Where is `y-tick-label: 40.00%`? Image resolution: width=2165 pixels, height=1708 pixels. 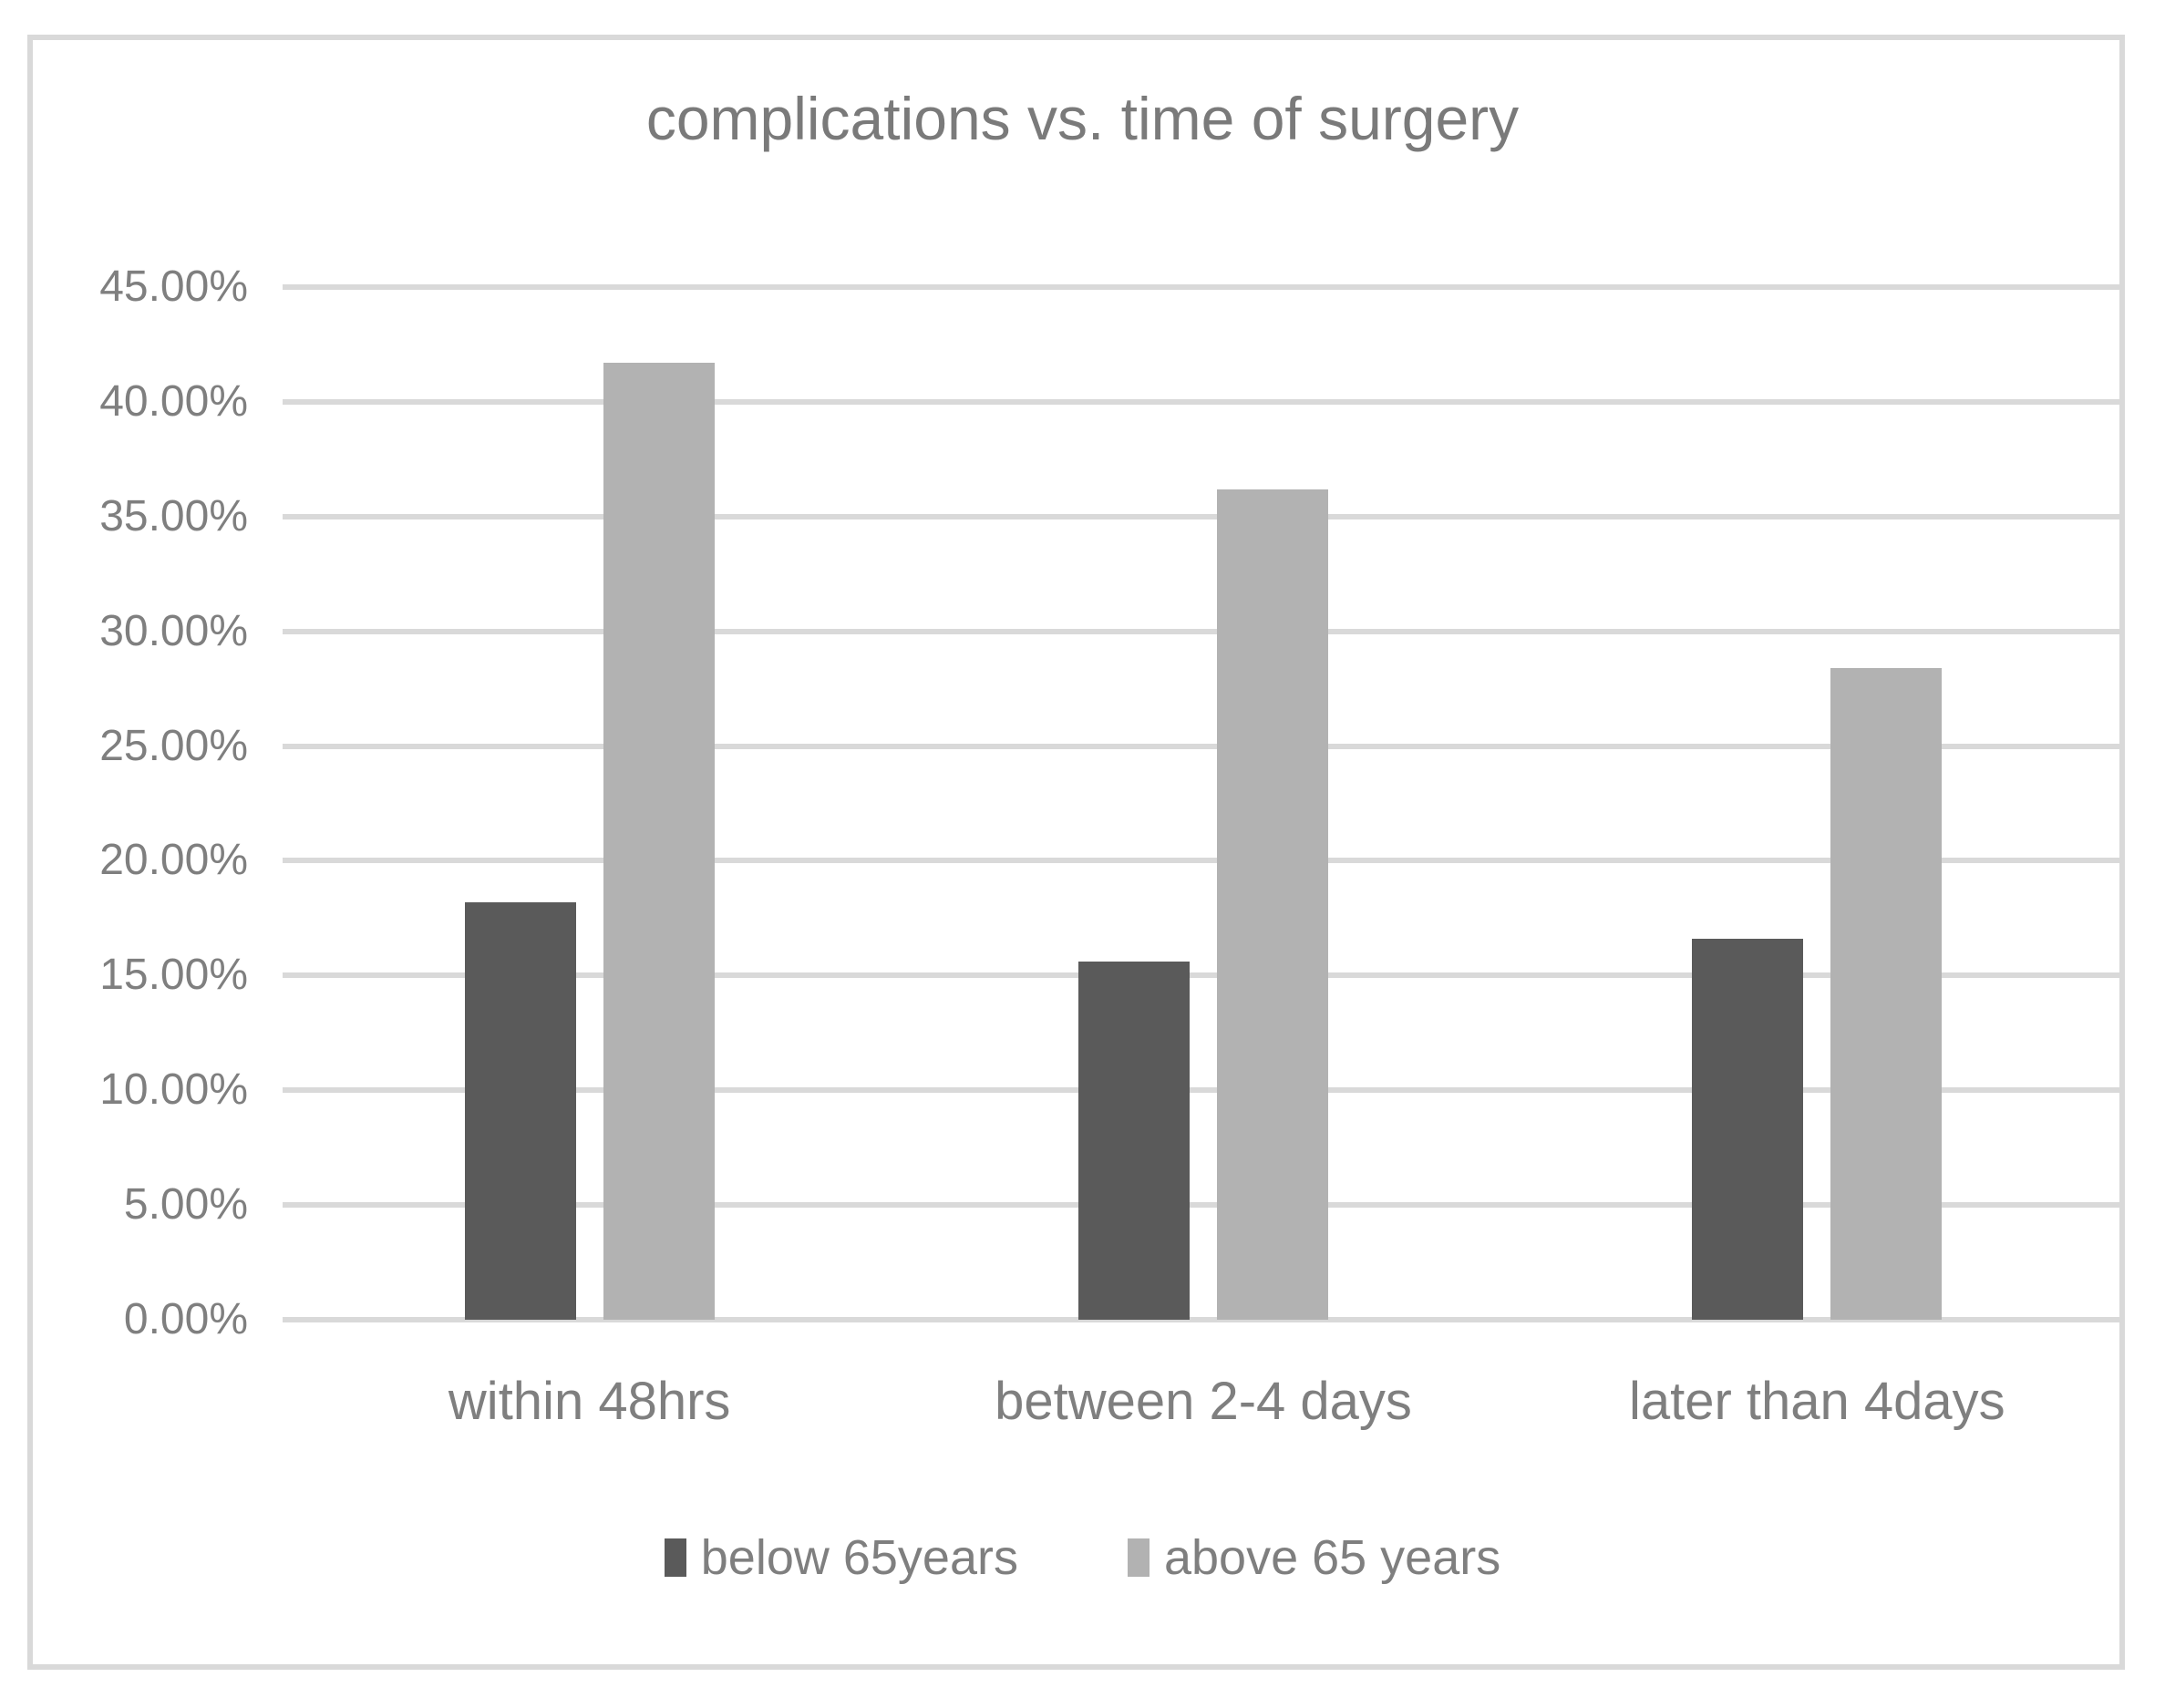
y-tick-label: 40.00% is located at coordinates (173, 401).